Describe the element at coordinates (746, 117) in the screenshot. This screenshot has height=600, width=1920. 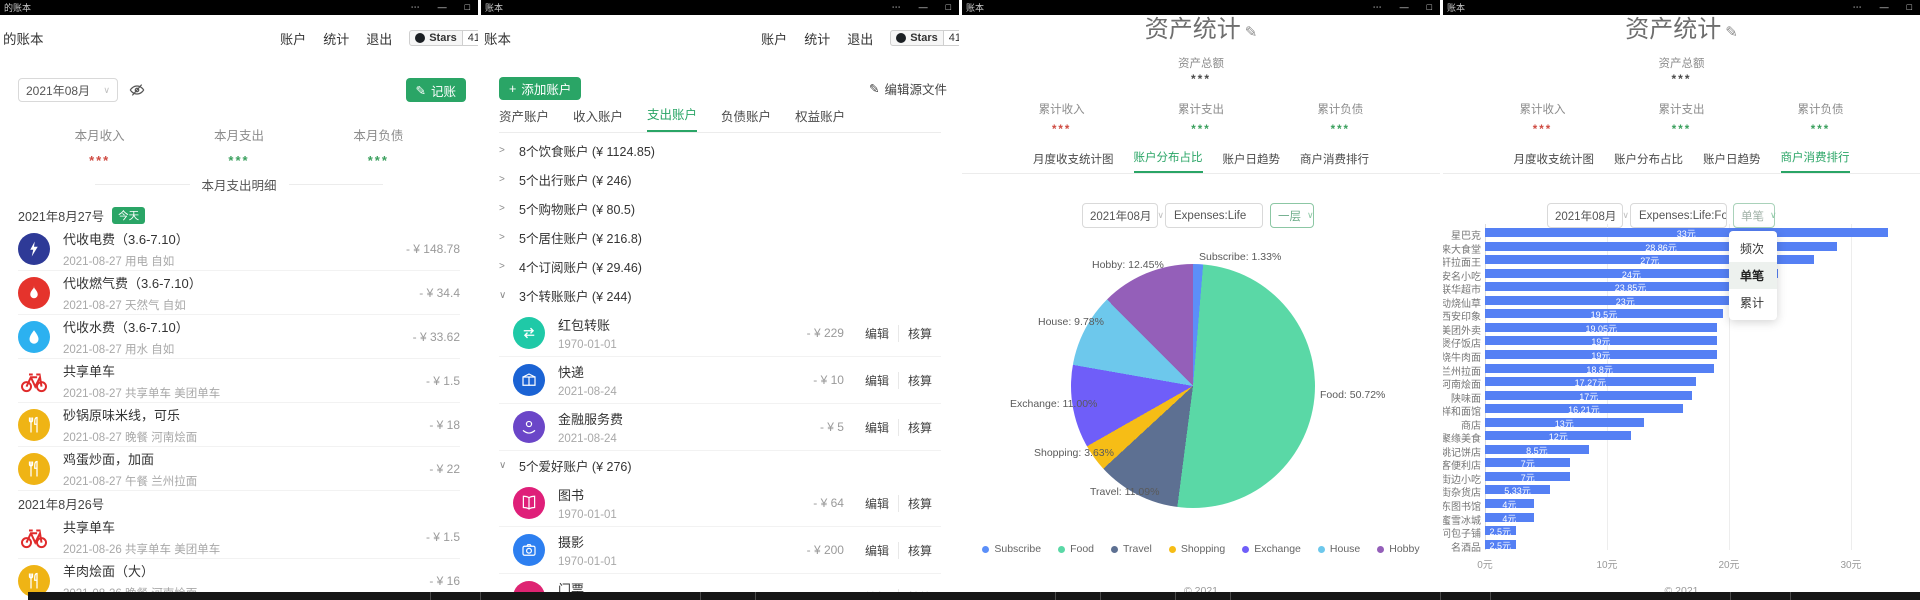
I see `tab-3: 负债账户` at that location.